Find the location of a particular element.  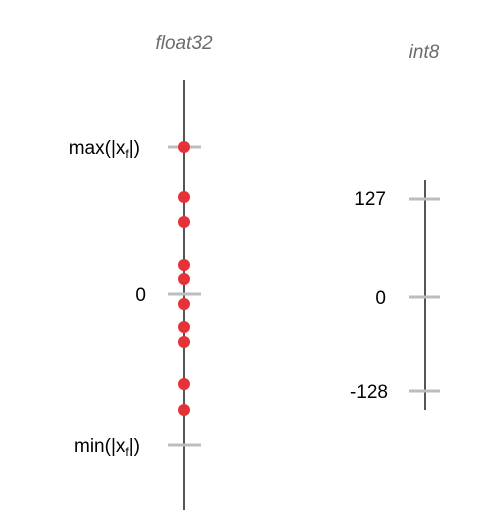

float32-points is located at coordinates (184, 278).